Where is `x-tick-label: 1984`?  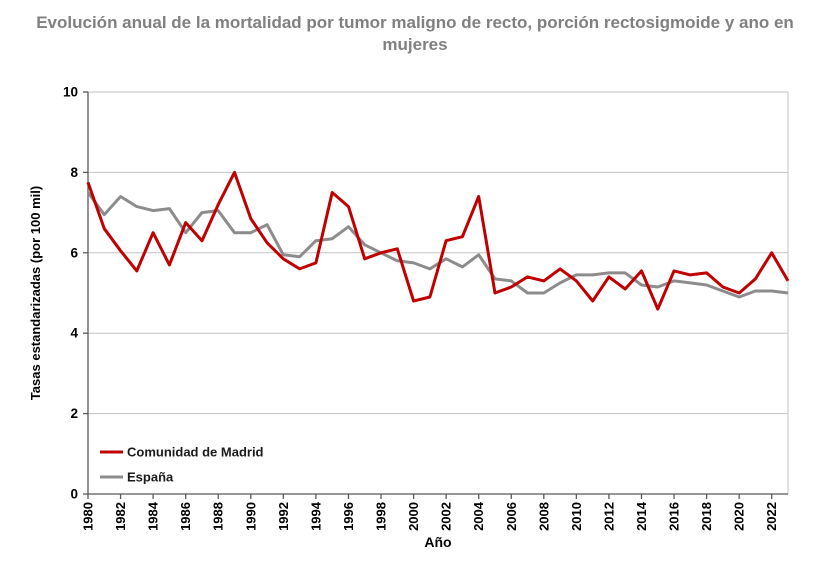 x-tick-label: 1984 is located at coordinates (153, 516).